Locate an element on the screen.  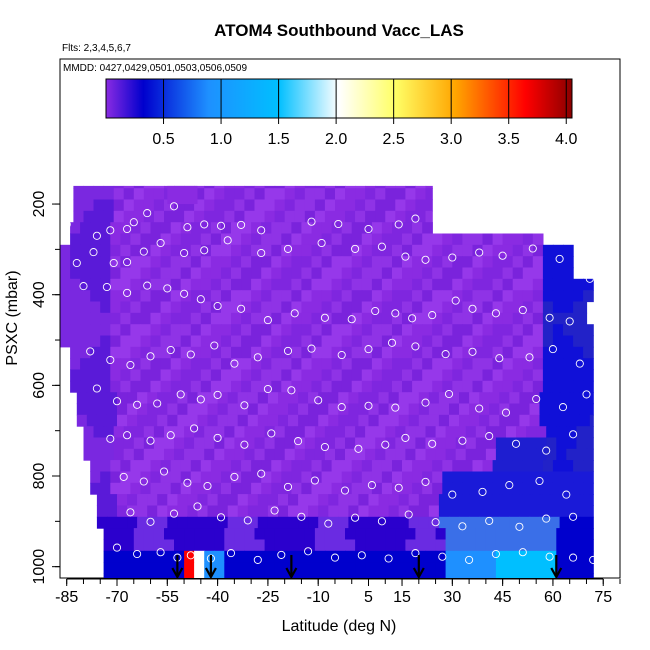
flights-label: Flts: 2,3,4,5,6,7 is located at coordinates (96, 48).